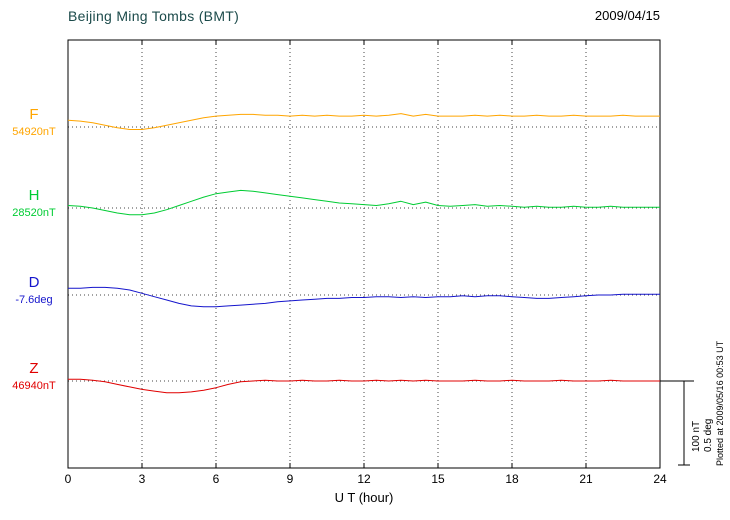 This screenshot has height=520, width=730. I want to click on series-letter-d: D, so click(34, 282).